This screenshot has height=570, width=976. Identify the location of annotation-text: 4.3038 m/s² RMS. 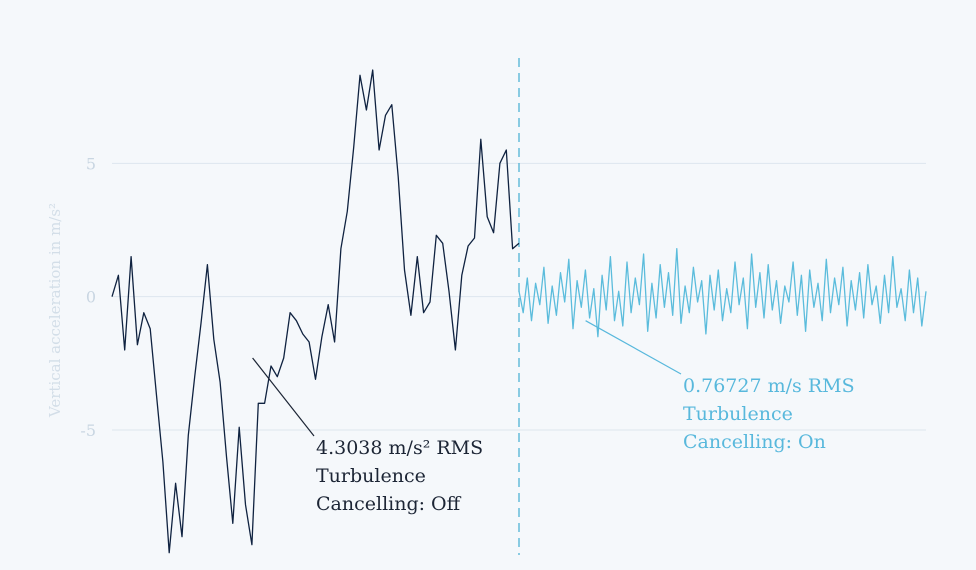
(399, 448).